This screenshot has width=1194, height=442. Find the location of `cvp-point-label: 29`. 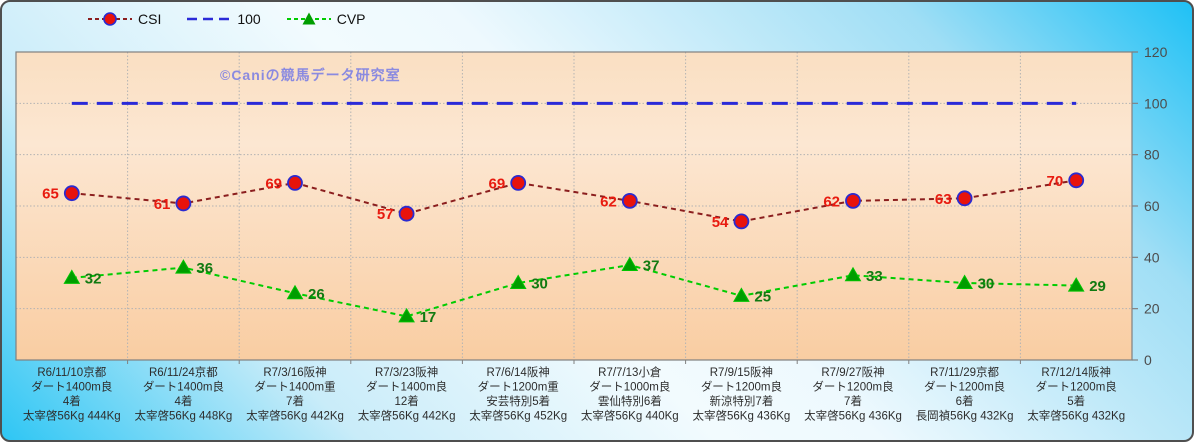

cvp-point-label: 29 is located at coordinates (1097, 286).